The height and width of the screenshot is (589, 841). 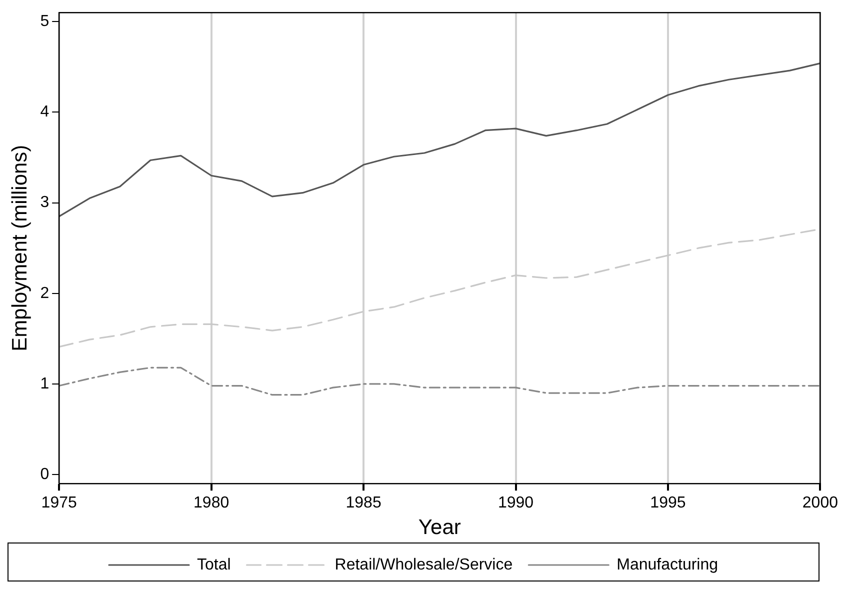 What do you see at coordinates (516, 503) in the screenshot?
I see `x-tick-label: 1990` at bounding box center [516, 503].